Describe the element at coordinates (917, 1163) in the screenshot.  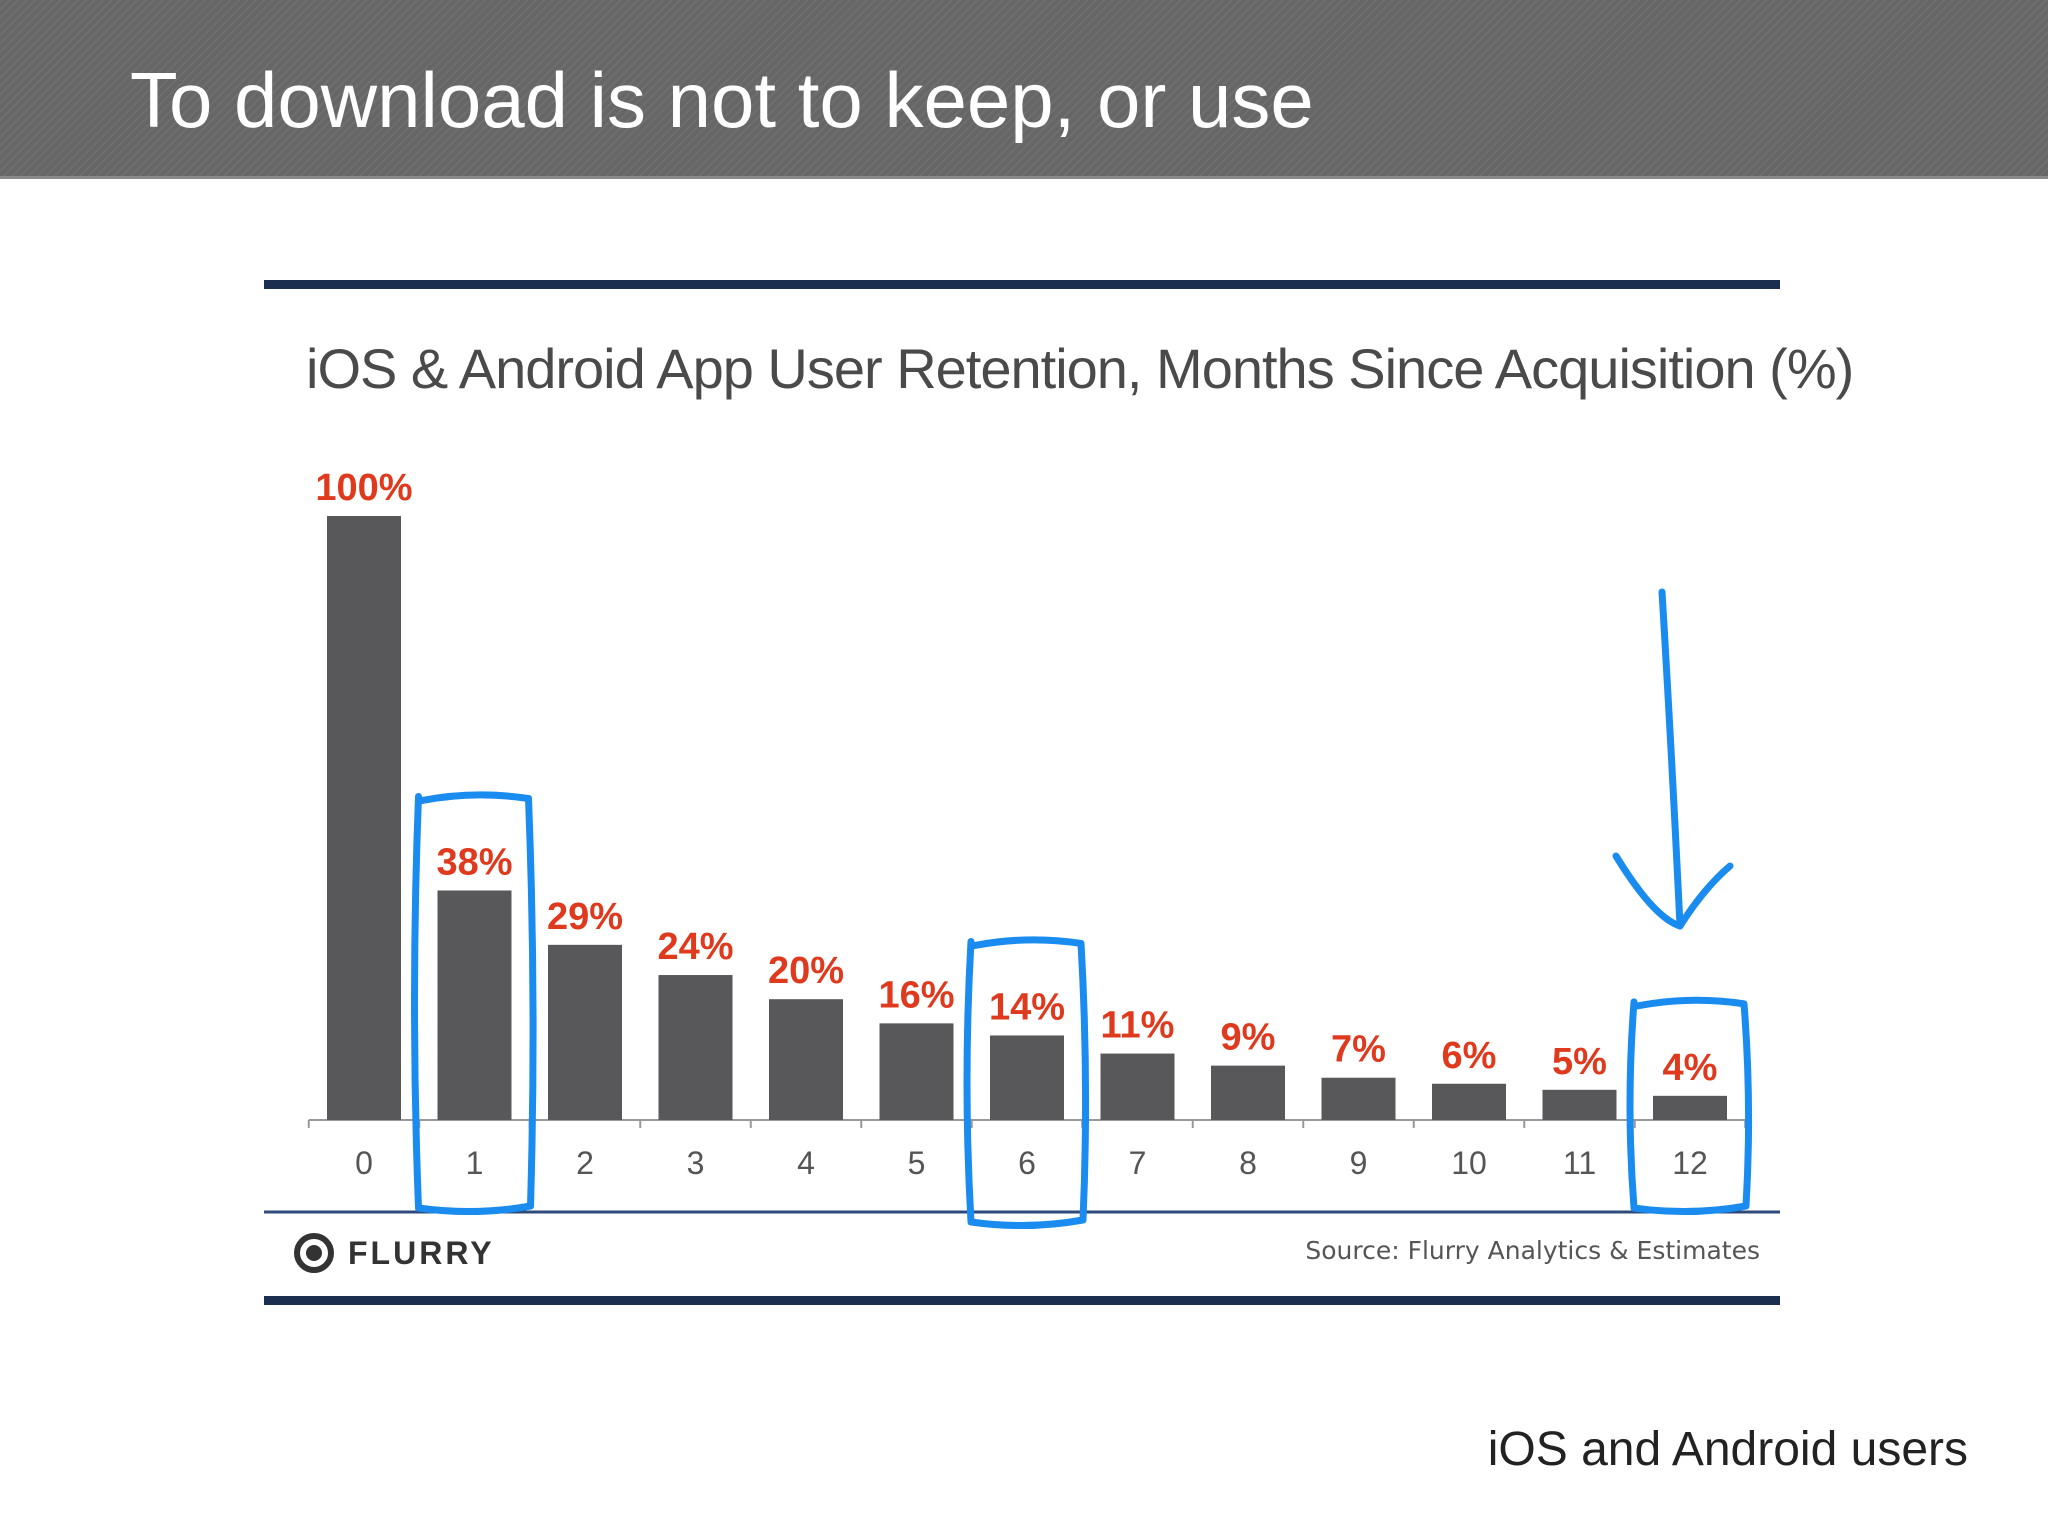
I see `x-tick-label-5: 5` at that location.